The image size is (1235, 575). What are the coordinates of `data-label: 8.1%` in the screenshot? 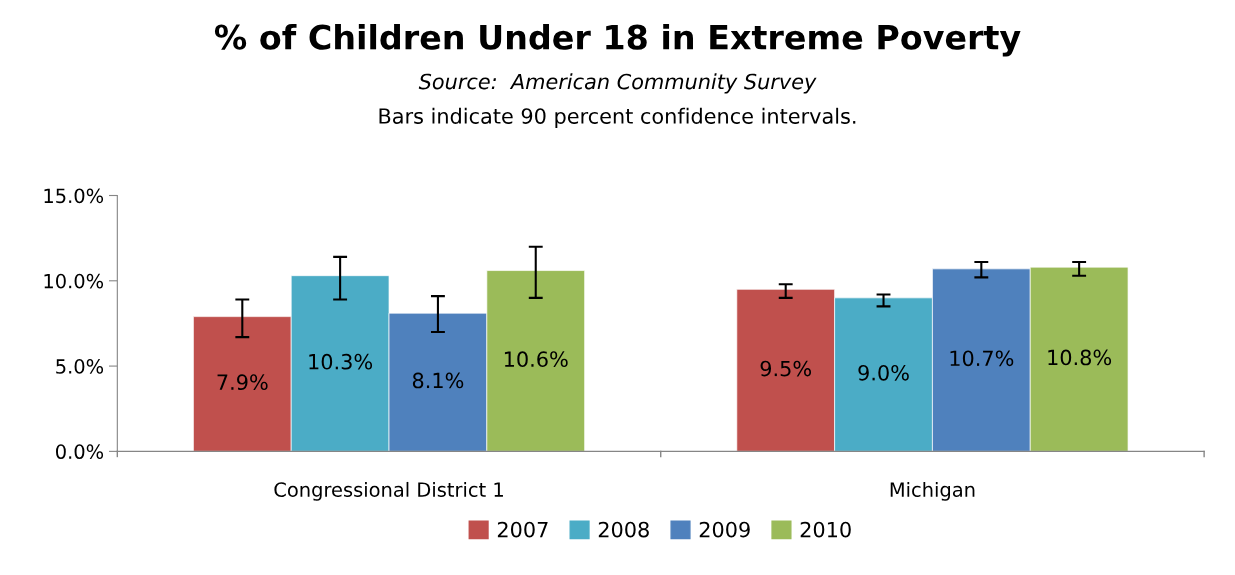 It's located at (438, 380).